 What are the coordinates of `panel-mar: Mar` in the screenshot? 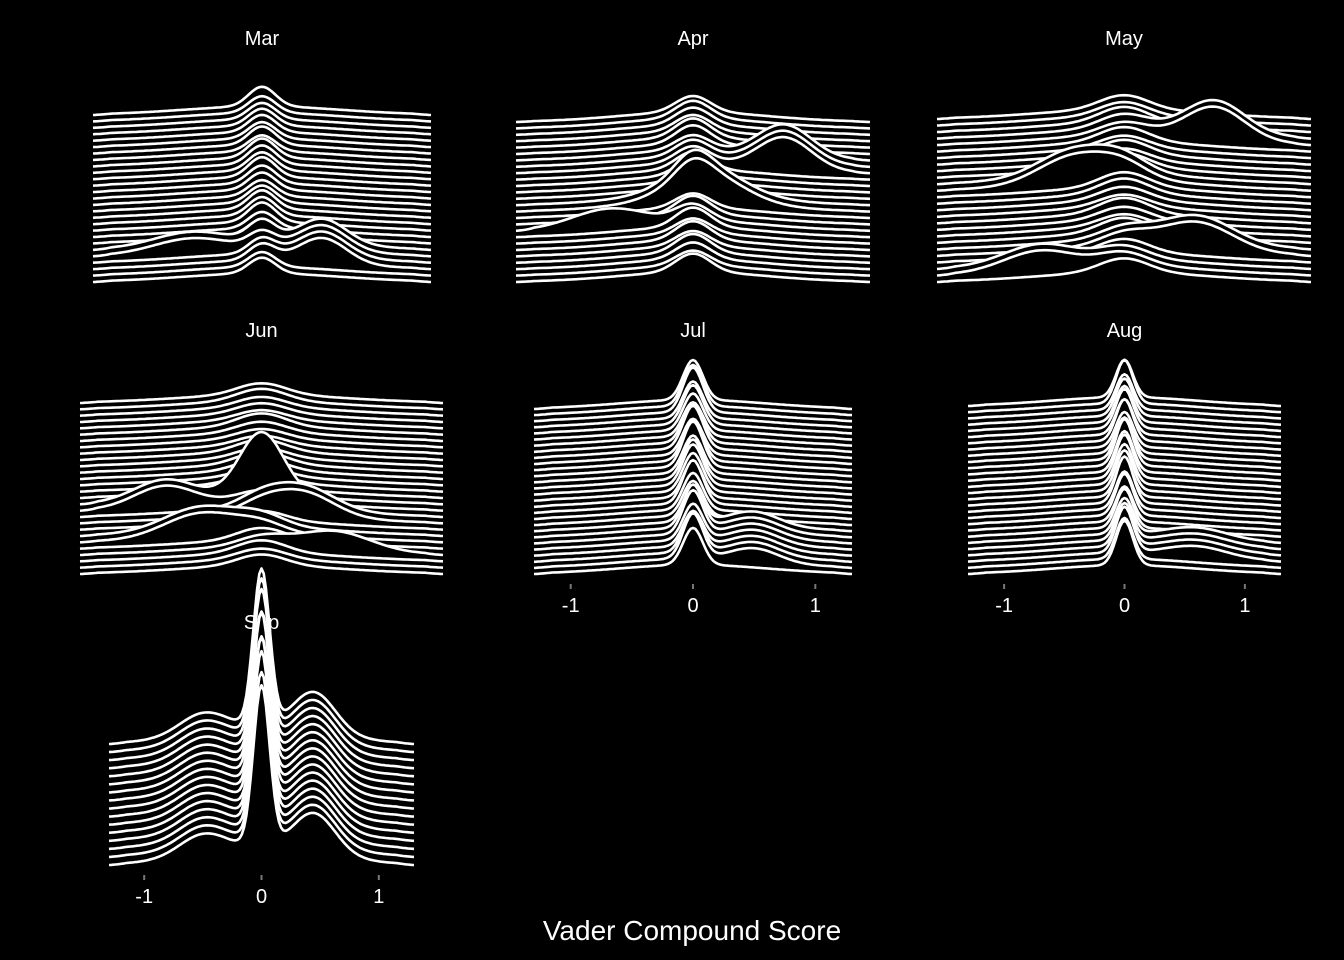 It's located at (262, 156).